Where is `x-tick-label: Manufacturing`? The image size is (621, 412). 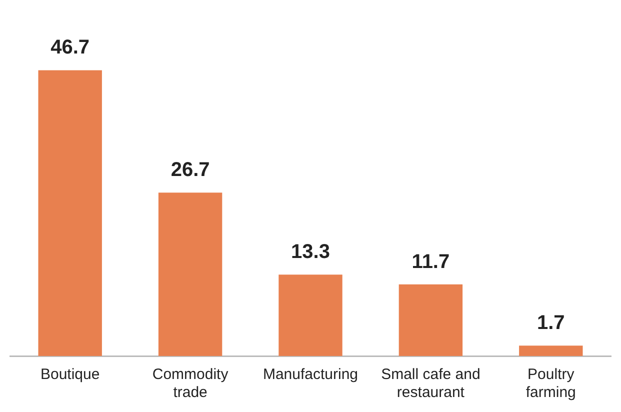 x-tick-label: Manufacturing is located at coordinates (310, 375).